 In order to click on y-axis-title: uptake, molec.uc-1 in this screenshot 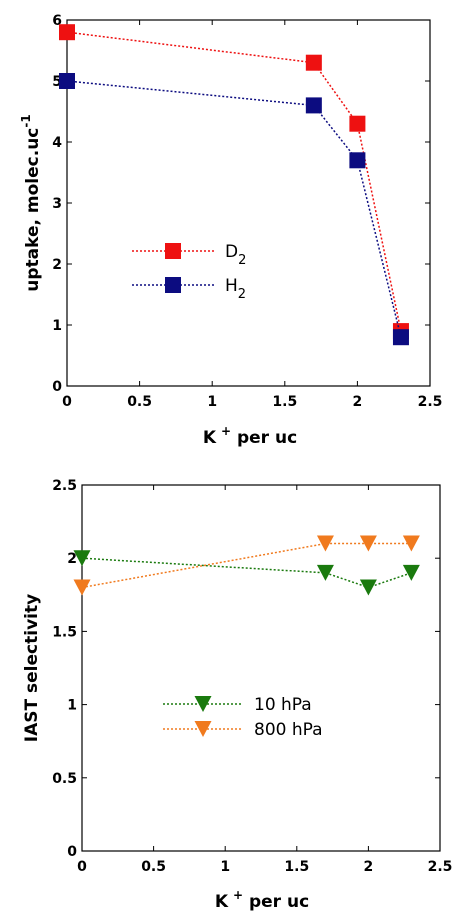, I will do `click(31, 202)`.